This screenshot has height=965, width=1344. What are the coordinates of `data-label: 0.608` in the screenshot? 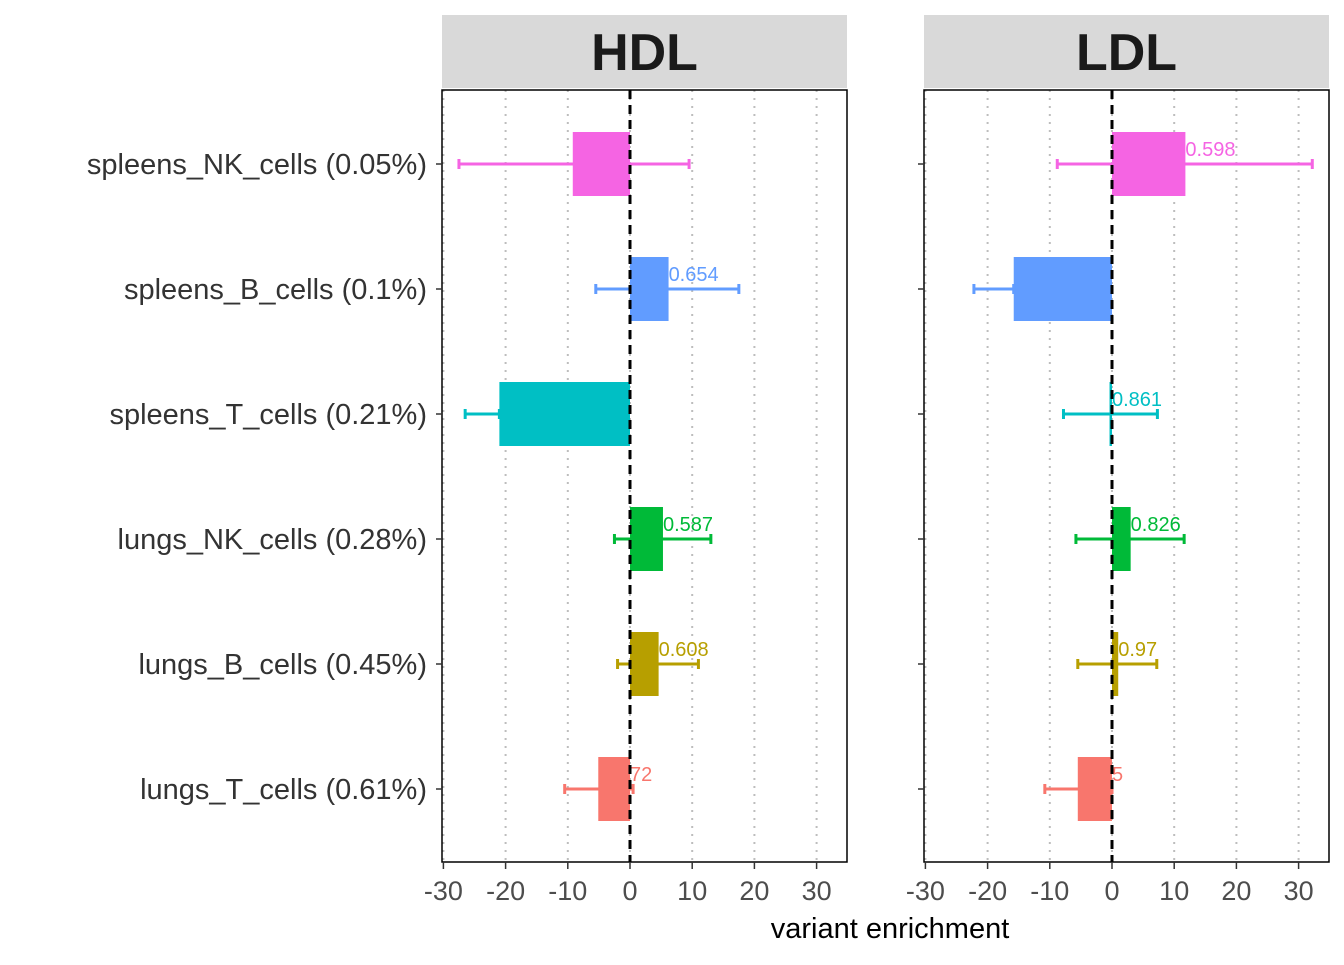 It's located at (684, 650).